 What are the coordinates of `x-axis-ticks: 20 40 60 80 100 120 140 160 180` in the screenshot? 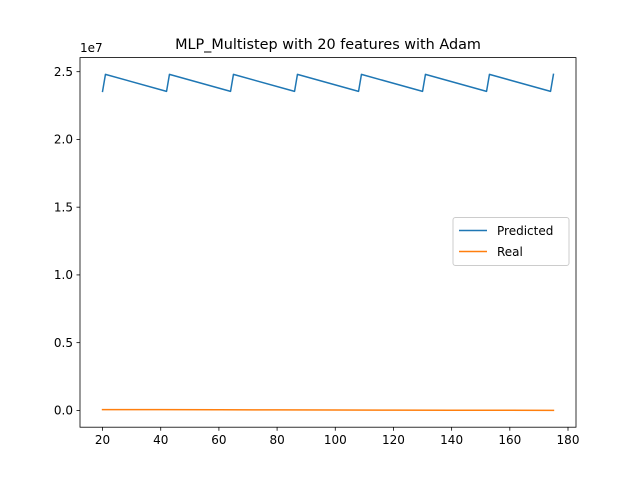 It's located at (337, 437).